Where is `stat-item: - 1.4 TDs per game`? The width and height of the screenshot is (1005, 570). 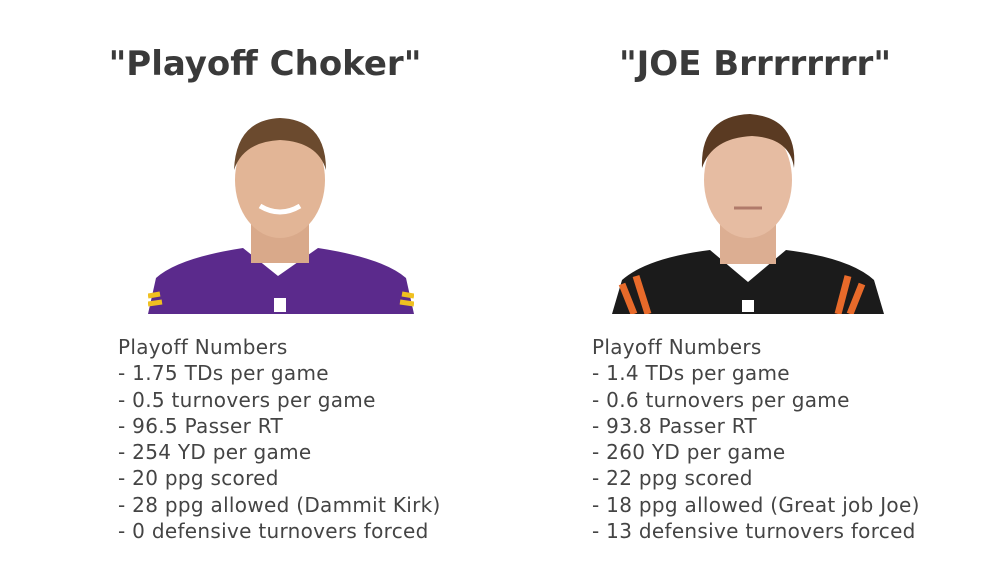 stat-item: - 1.4 TDs per game is located at coordinates (691, 373).